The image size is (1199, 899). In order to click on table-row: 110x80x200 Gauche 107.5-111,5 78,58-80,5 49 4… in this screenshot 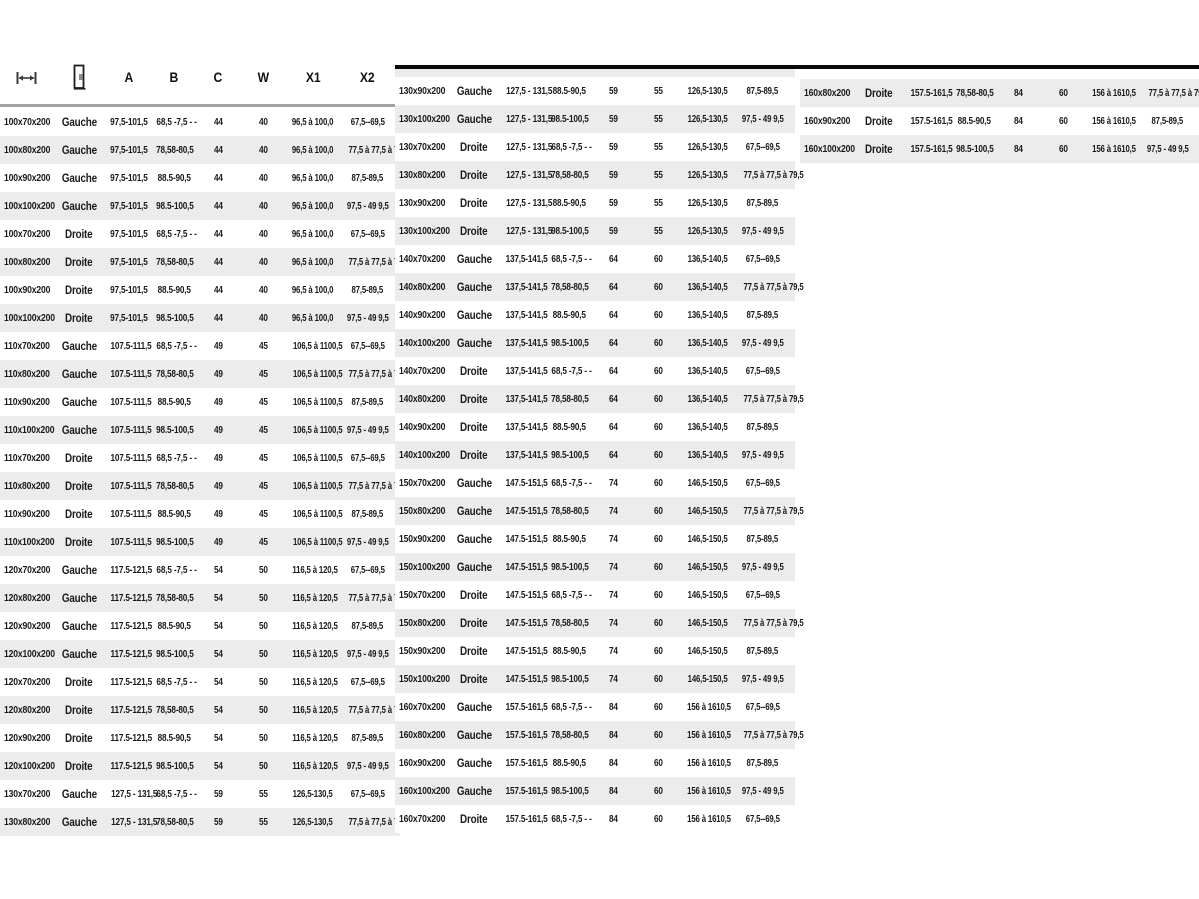, I will do `click(204, 374)`.